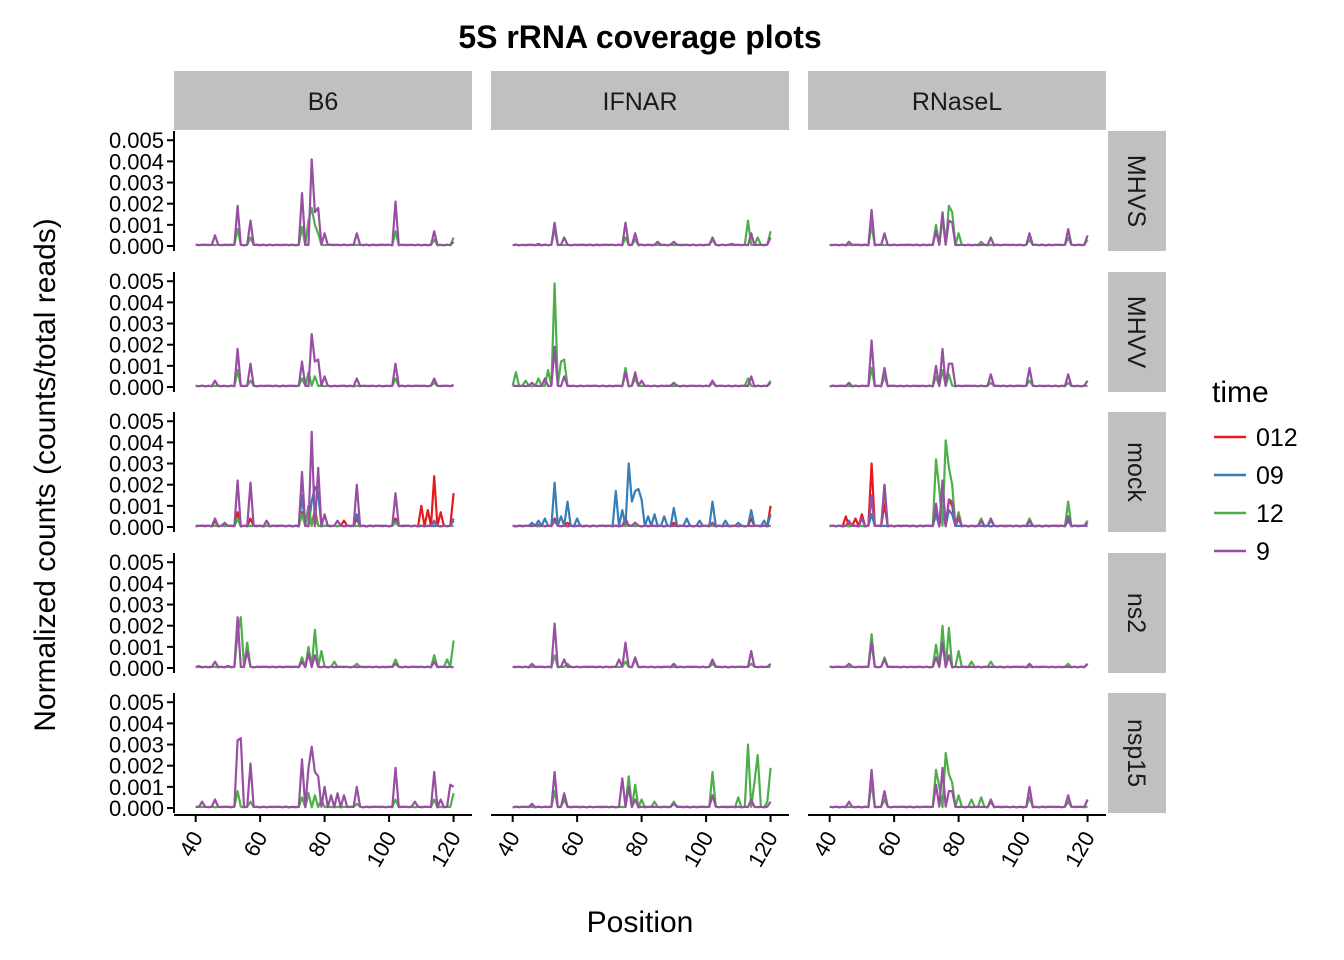 This screenshot has height=960, width=1344. What do you see at coordinates (446, 849) in the screenshot?
I see `x-tick-label: 120` at bounding box center [446, 849].